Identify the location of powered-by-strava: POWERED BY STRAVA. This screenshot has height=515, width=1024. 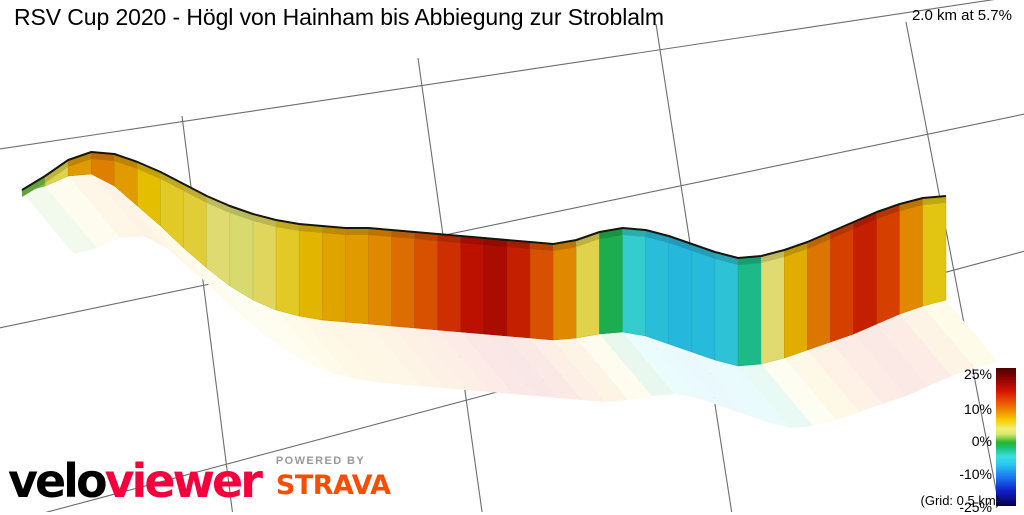
(333, 479).